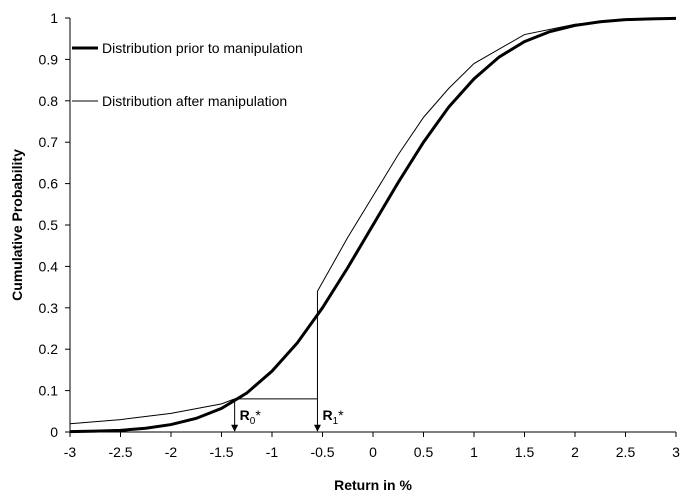  What do you see at coordinates (49, 391) in the screenshot?
I see `y-tick-label: 0.1` at bounding box center [49, 391].